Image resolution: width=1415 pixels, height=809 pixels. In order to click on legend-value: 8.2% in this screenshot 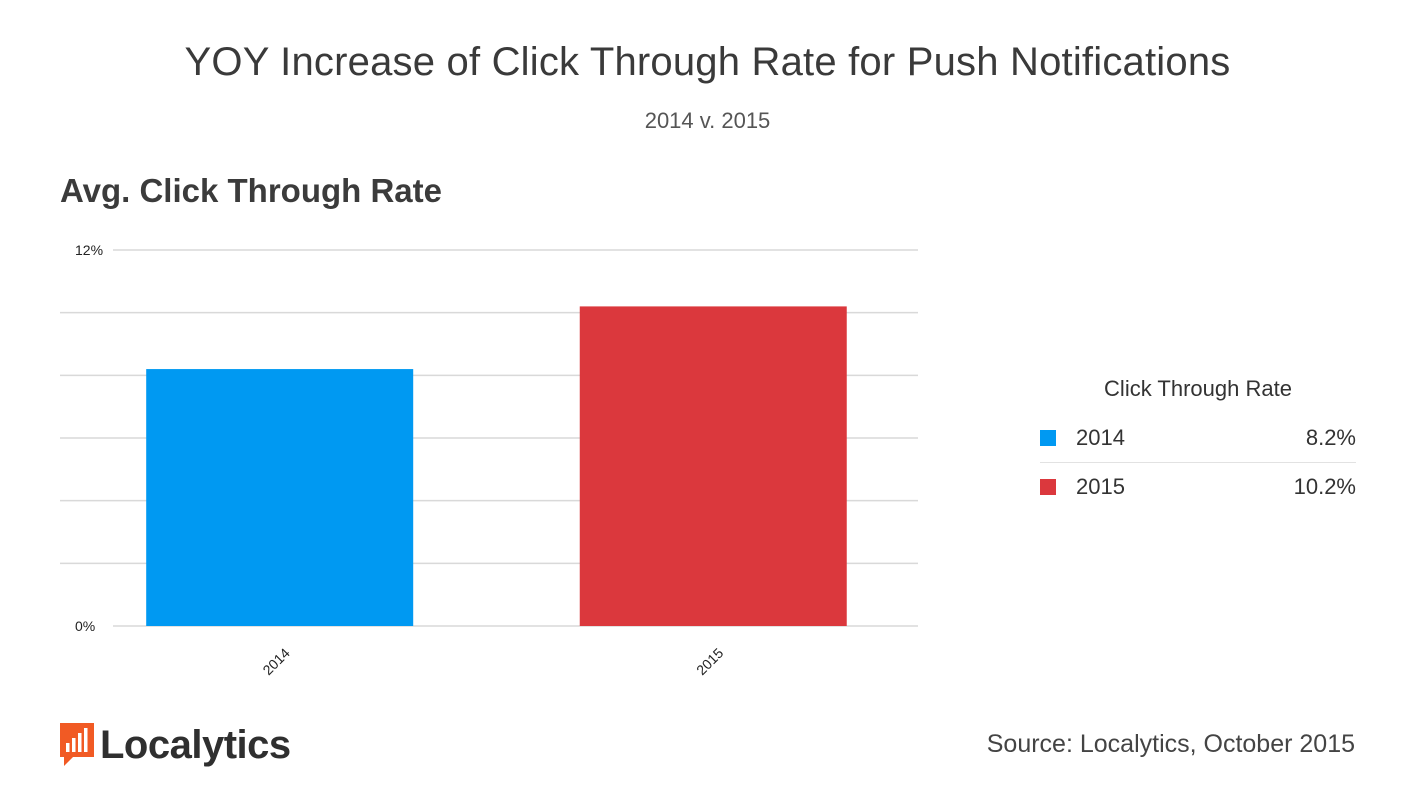, I will do `click(1330, 437)`.